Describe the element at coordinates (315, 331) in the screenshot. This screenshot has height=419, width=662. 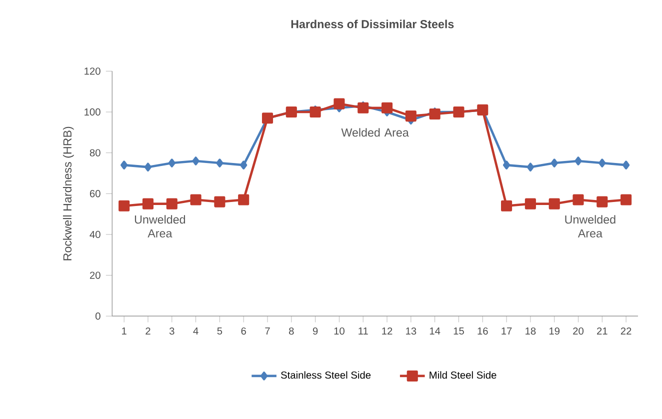
I see `x-tick-label: 9` at that location.